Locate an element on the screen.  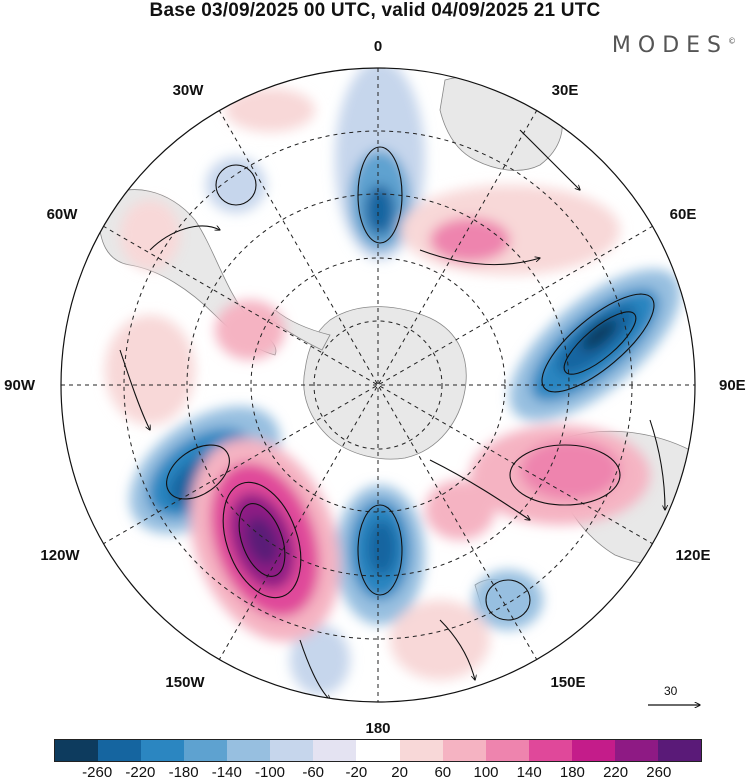
neg-anomaly-90e is located at coordinates (595, 345).